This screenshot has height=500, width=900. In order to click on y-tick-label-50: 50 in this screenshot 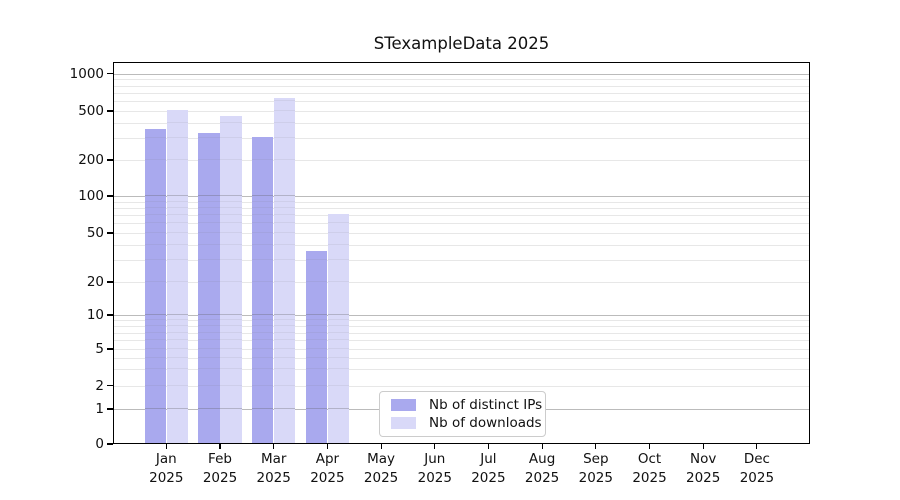, I will do `click(95, 233)`.